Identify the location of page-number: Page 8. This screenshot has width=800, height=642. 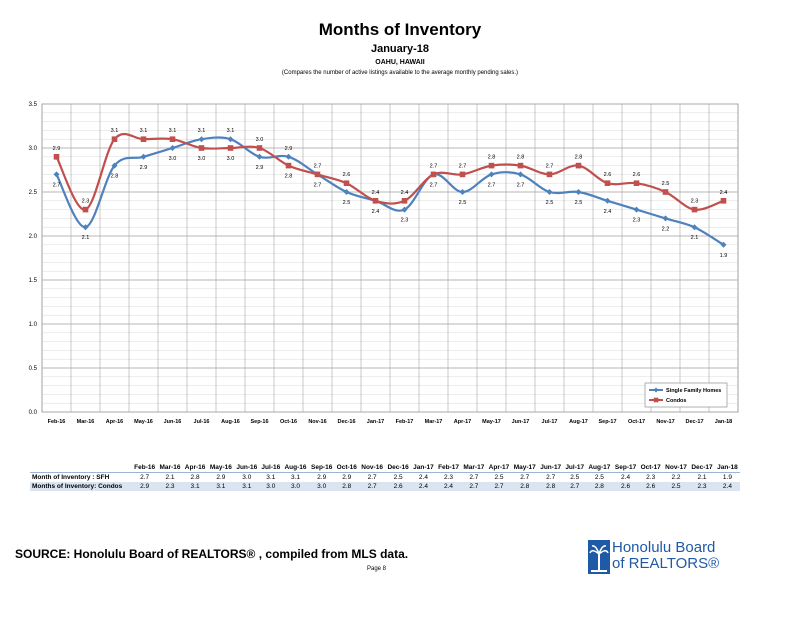
(377, 569).